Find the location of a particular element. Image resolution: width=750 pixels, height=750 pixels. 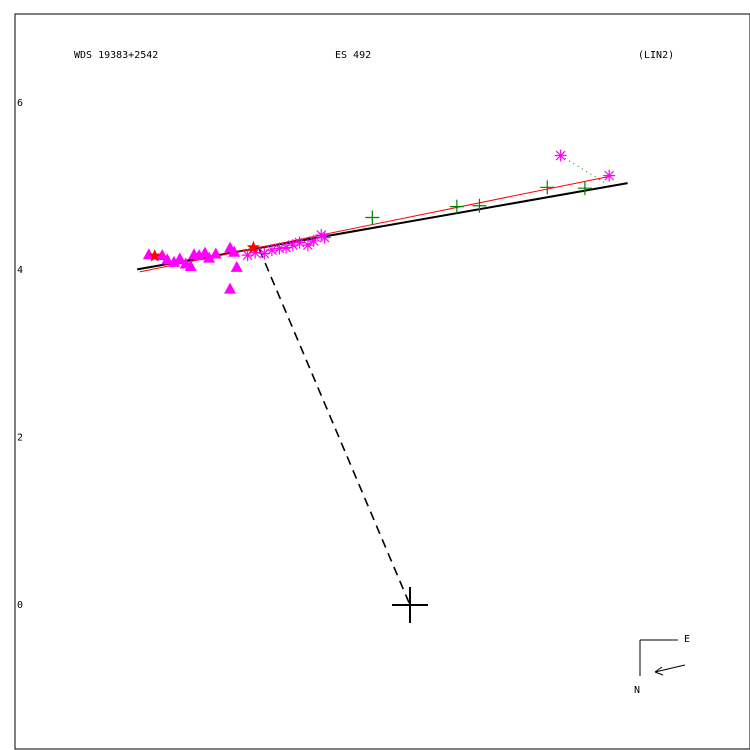

observation-marks is located at coordinates (379, 221).